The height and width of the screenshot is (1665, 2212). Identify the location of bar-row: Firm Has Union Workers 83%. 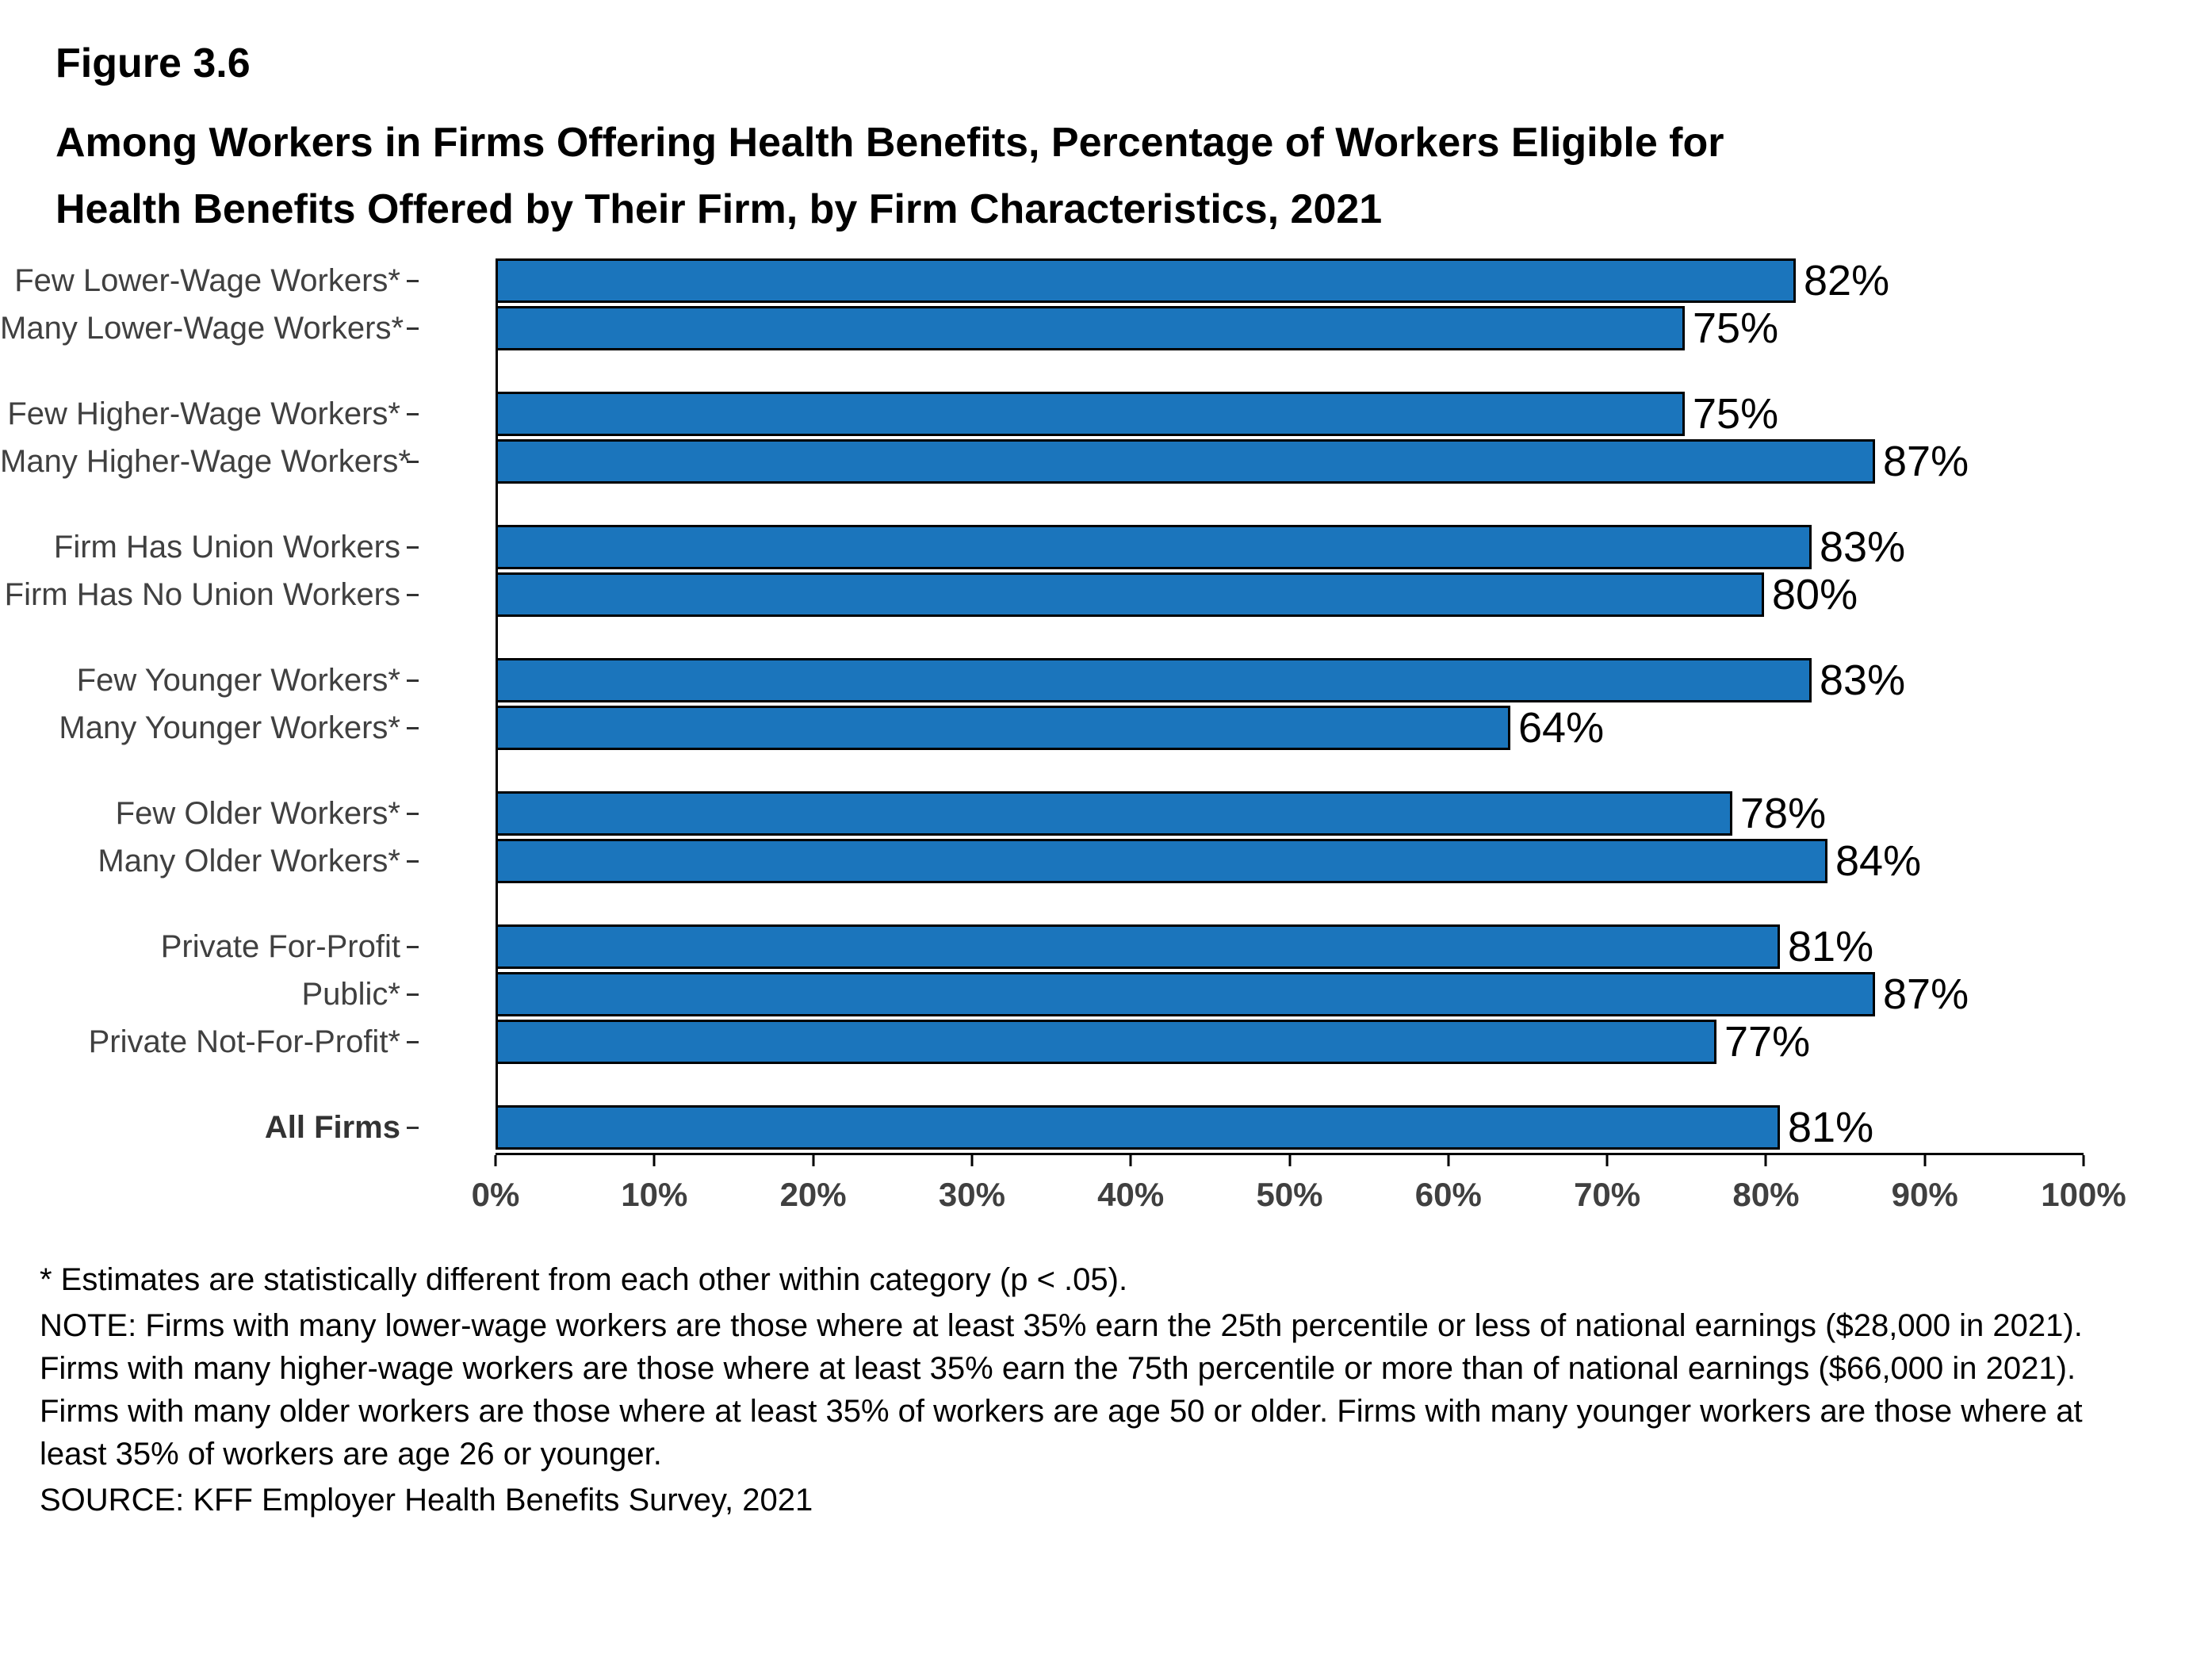
(1106, 547).